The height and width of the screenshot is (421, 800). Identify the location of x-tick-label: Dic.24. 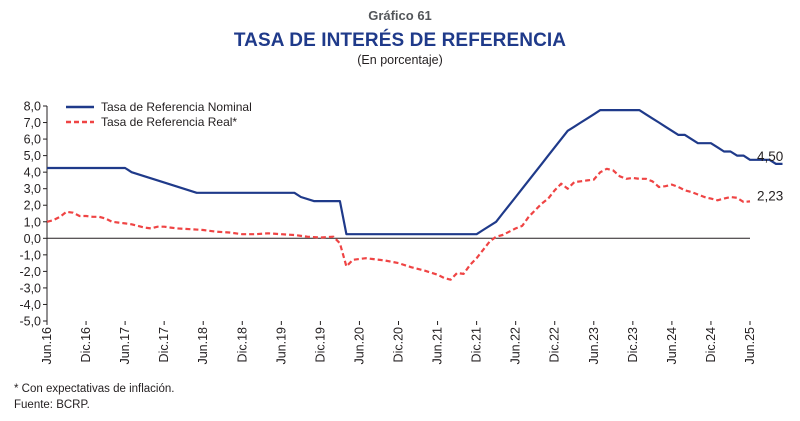
(711, 344).